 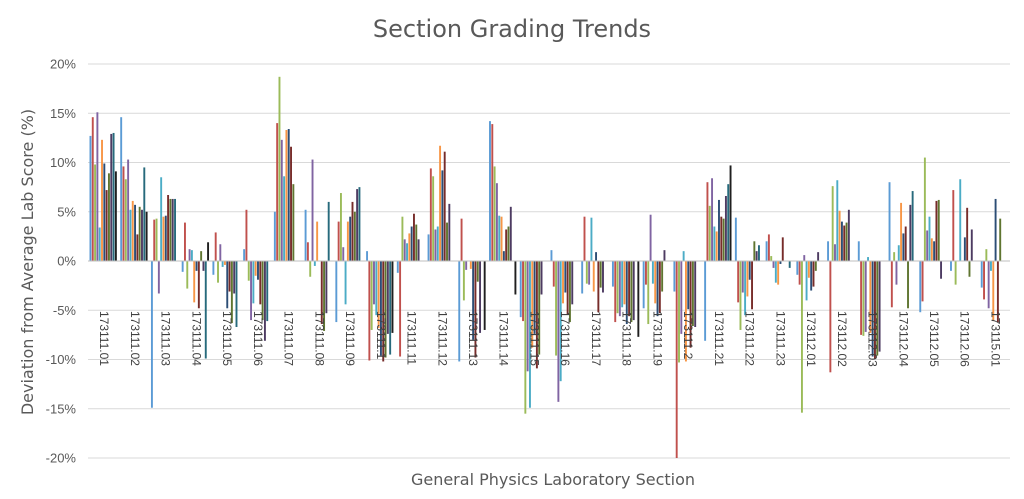 I want to click on chart-title: Section Grading Trends, so click(x=512, y=29).